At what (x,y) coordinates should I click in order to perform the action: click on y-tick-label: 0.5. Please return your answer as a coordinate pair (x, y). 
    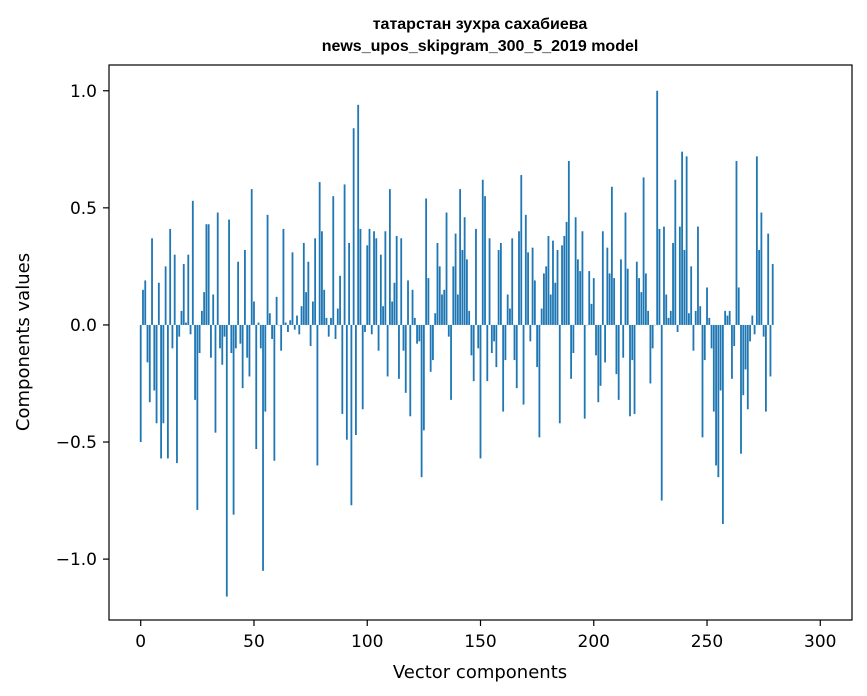
    Looking at the image, I should click on (83, 209).